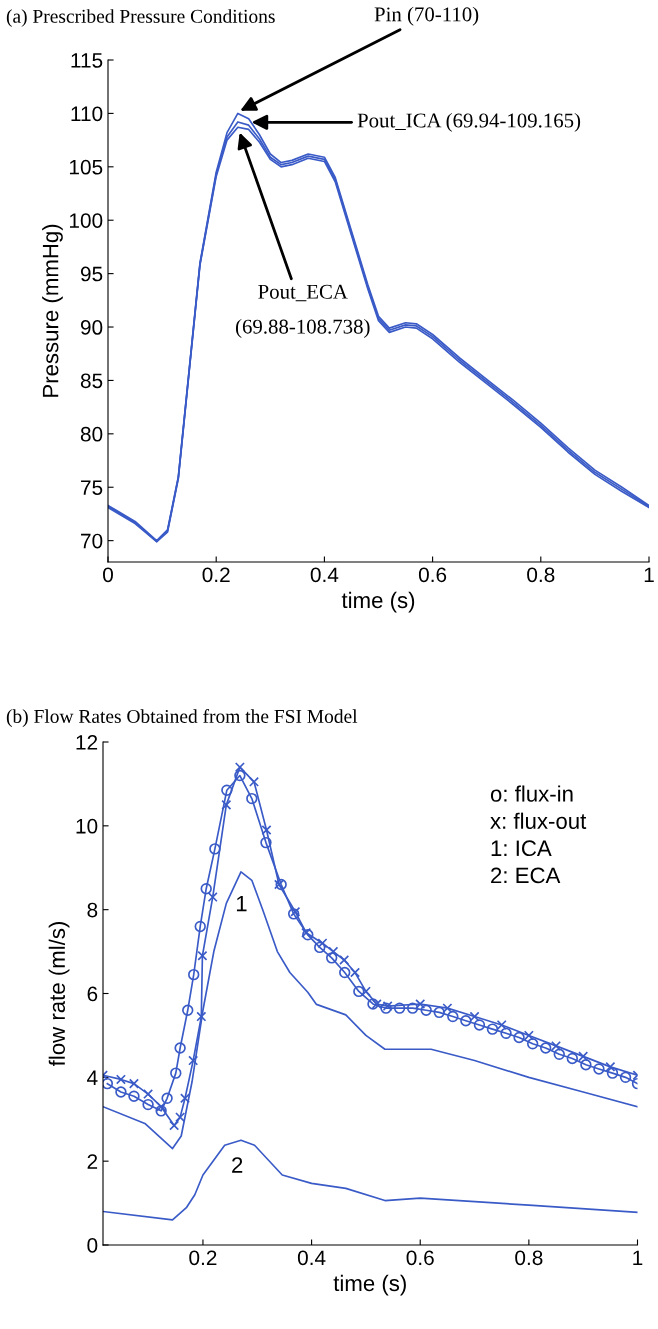 The height and width of the screenshot is (1329, 658). I want to click on y-tick-label: 2, so click(92, 1161).